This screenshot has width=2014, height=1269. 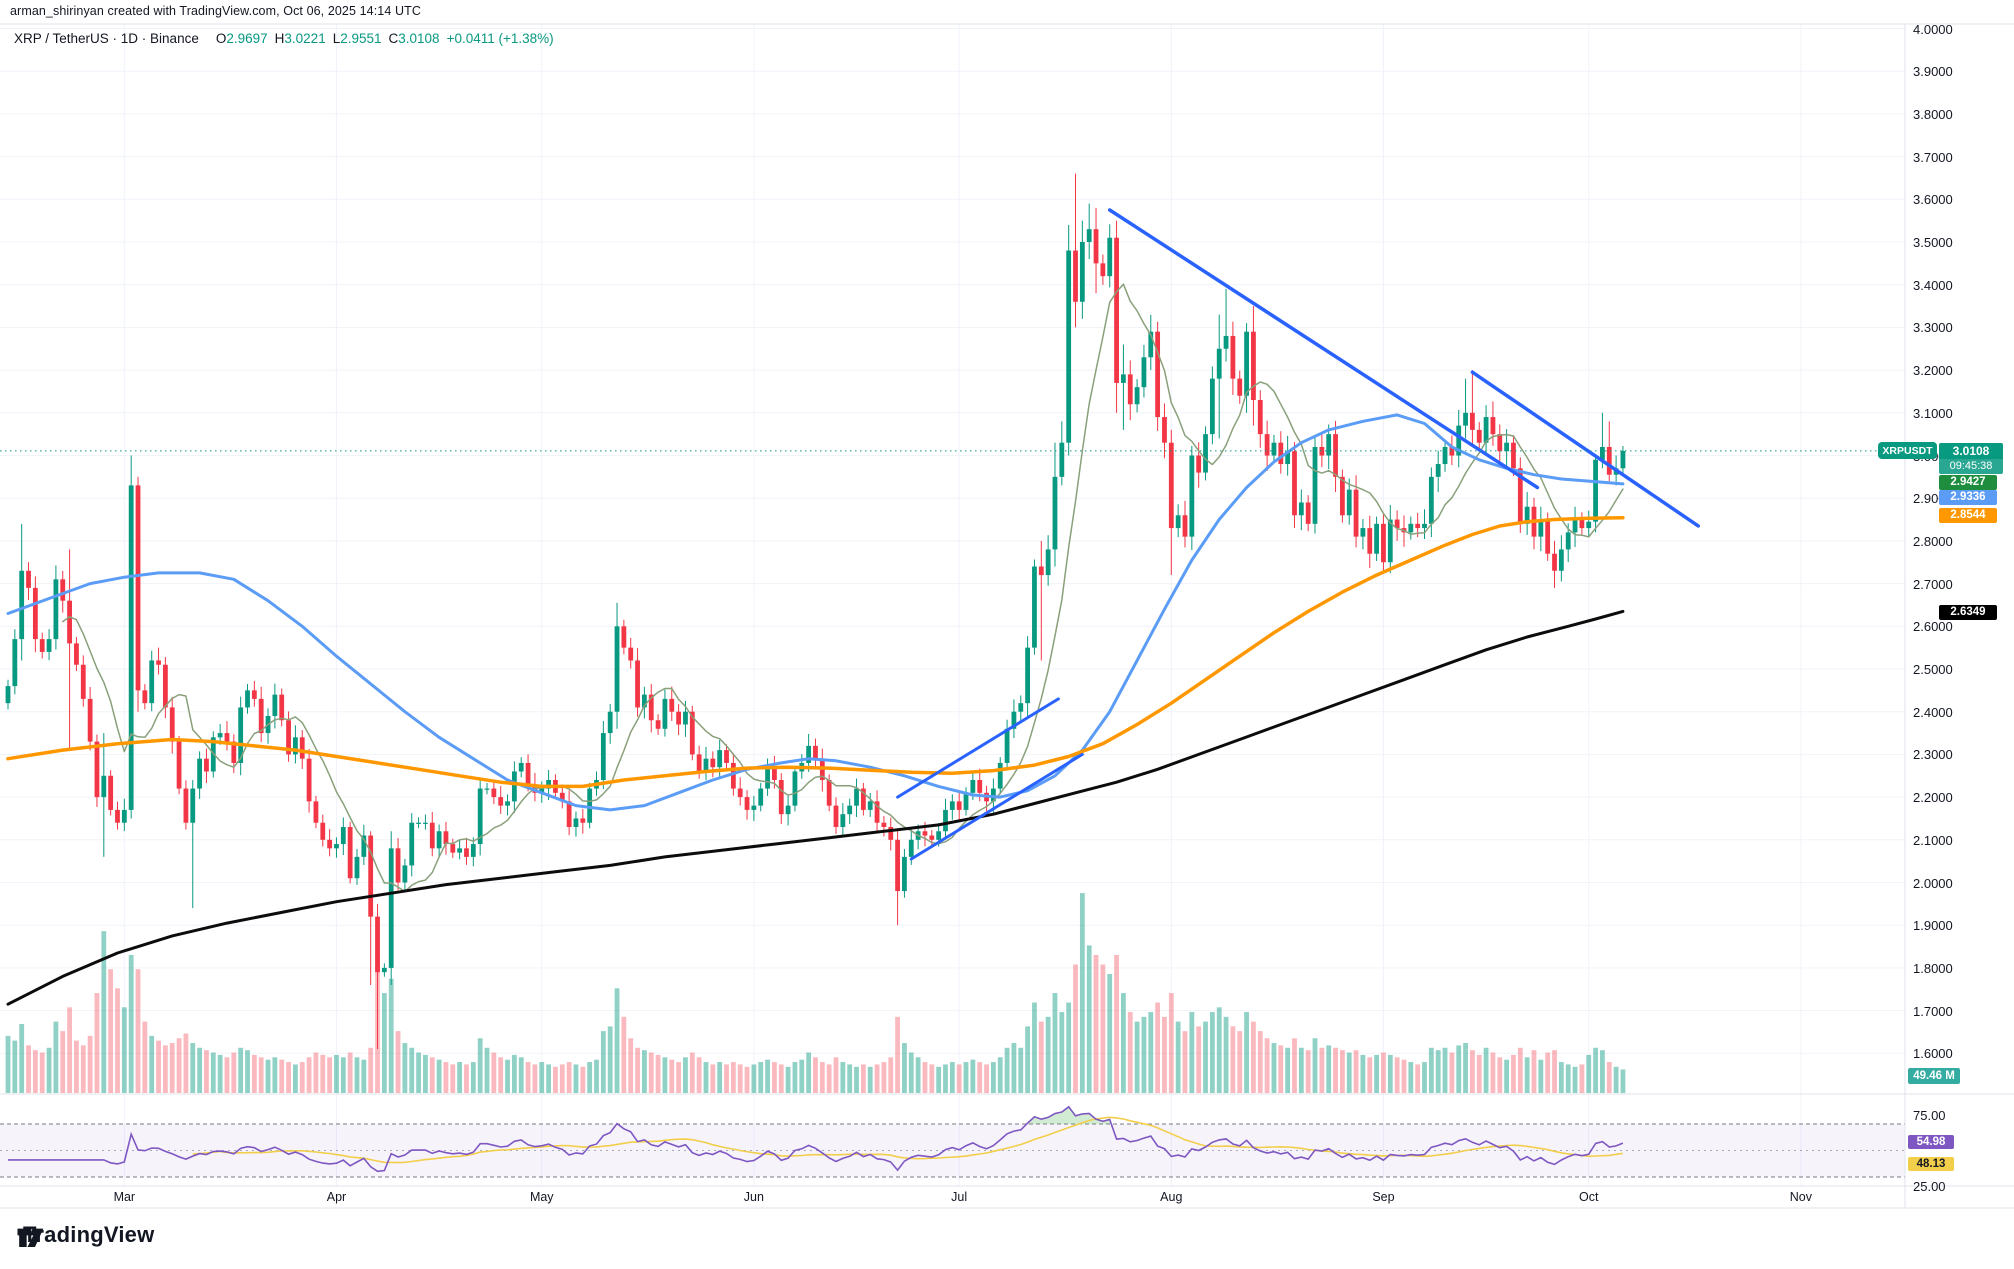 What do you see at coordinates (959, 1197) in the screenshot?
I see `time-tick-jul: Jul` at bounding box center [959, 1197].